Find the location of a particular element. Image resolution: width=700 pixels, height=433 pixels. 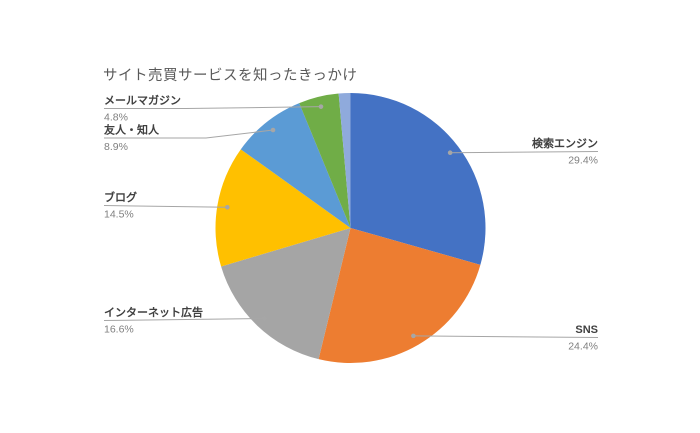

slice-percent-2: 16.6% is located at coordinates (119, 330).